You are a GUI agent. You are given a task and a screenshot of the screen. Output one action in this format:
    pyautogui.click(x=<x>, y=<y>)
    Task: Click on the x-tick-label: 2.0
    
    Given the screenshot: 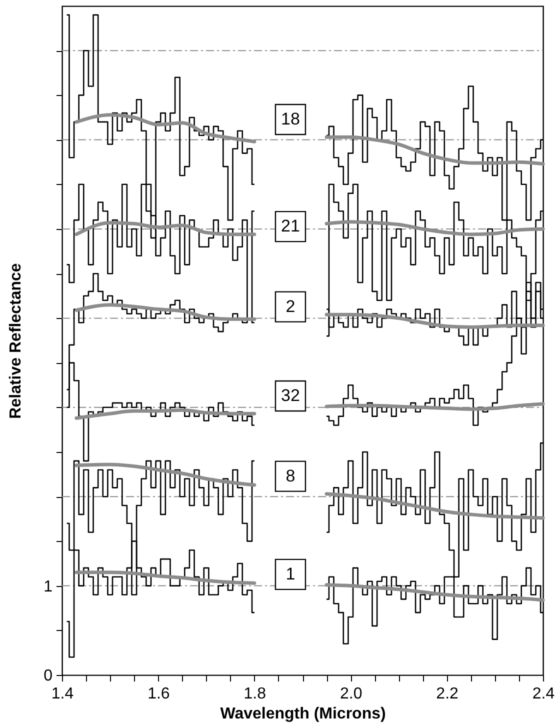 What is the action you would take?
    pyautogui.click(x=351, y=694)
    